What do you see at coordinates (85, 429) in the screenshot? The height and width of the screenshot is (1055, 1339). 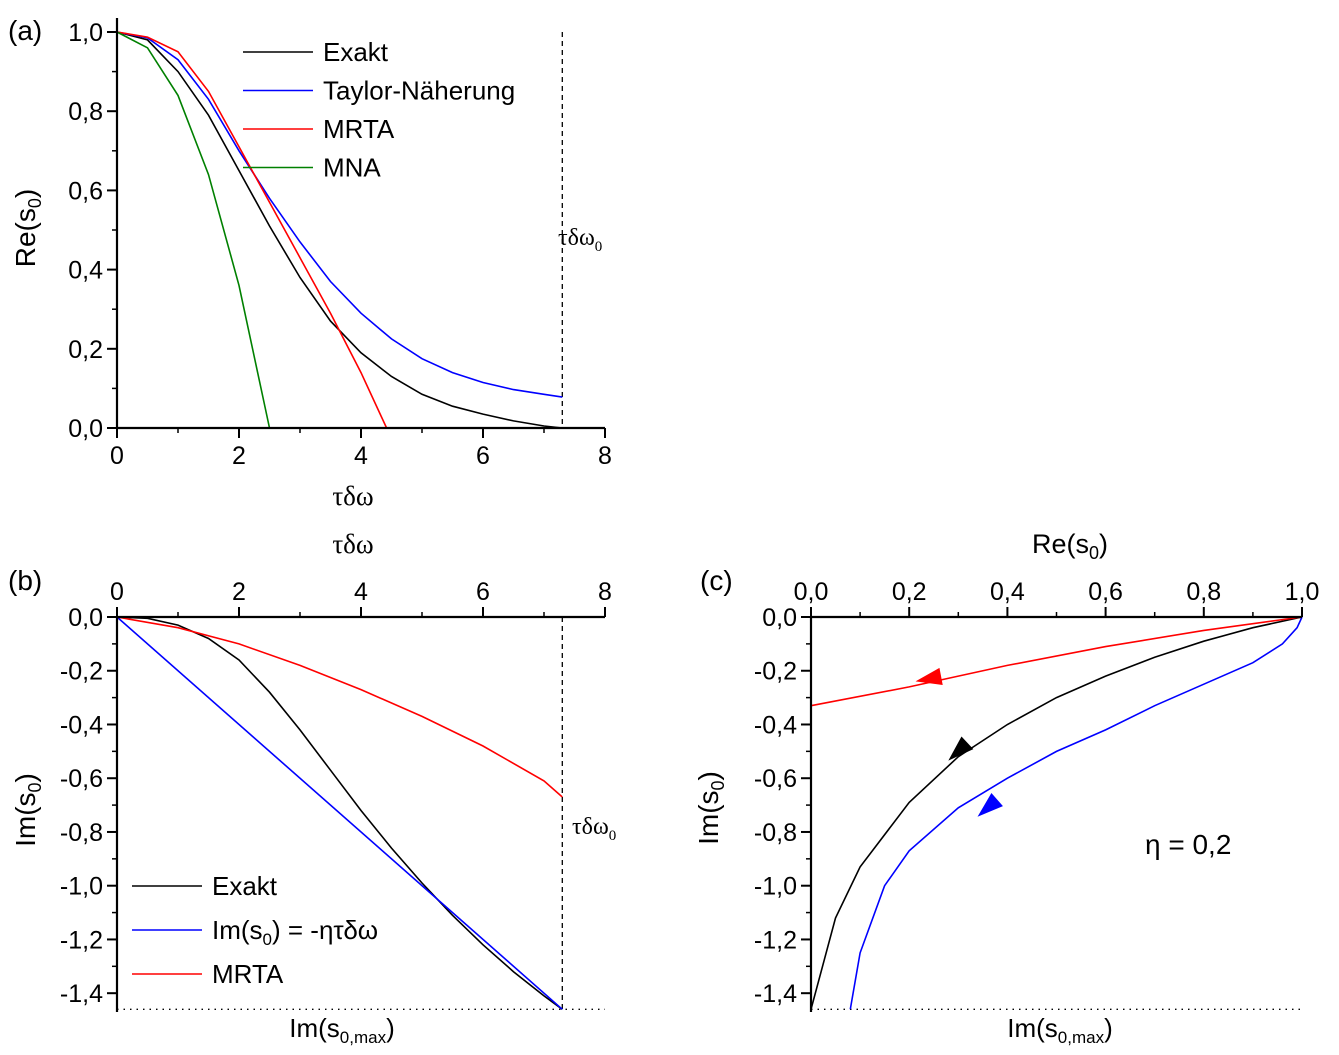 I see `panel-a-y-tick-label: 0,0` at bounding box center [85, 429].